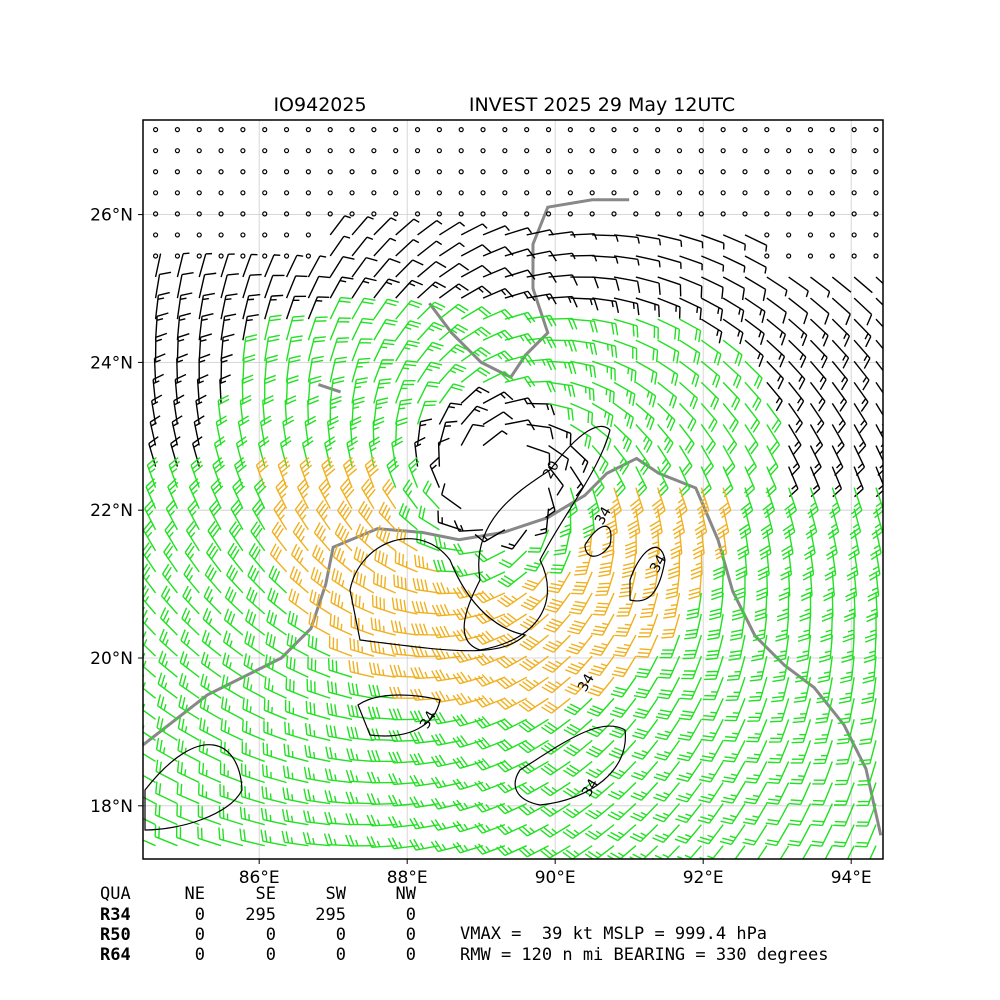 The image size is (1000, 1000). What do you see at coordinates (555, 878) in the screenshot?
I see `x-tick-label: 90°E` at bounding box center [555, 878].